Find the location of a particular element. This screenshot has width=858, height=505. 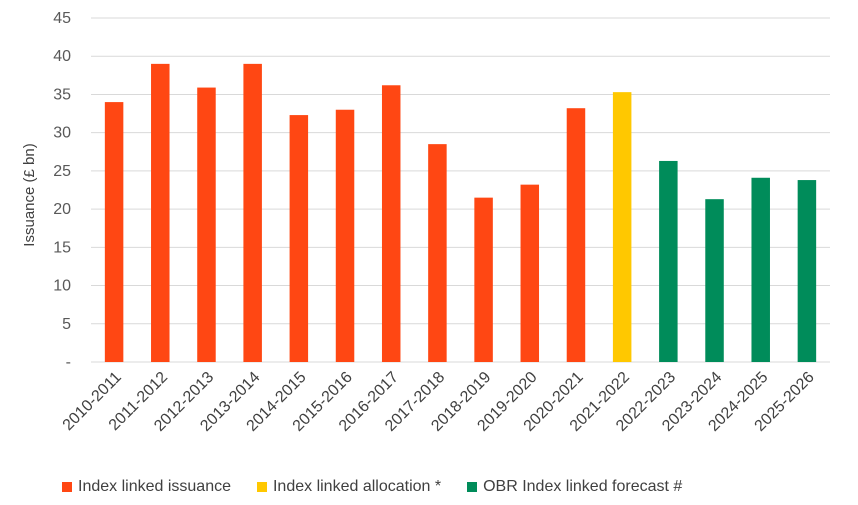

y-tick-label: 40 is located at coordinates (62, 56).